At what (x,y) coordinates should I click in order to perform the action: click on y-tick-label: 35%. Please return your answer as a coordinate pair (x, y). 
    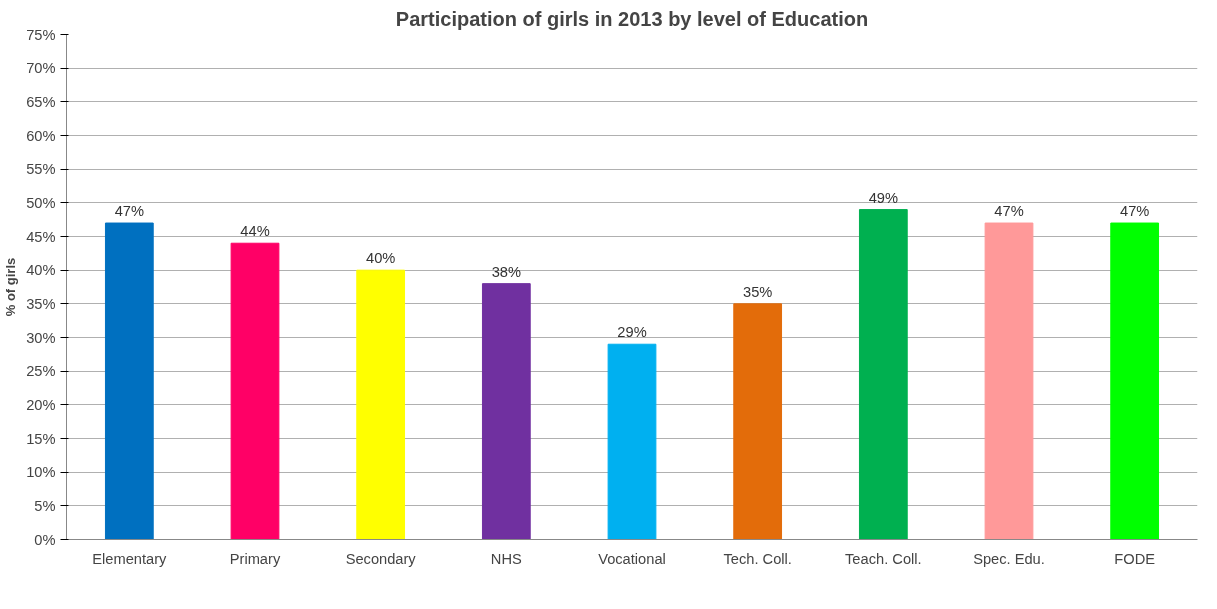
    Looking at the image, I should click on (41, 303).